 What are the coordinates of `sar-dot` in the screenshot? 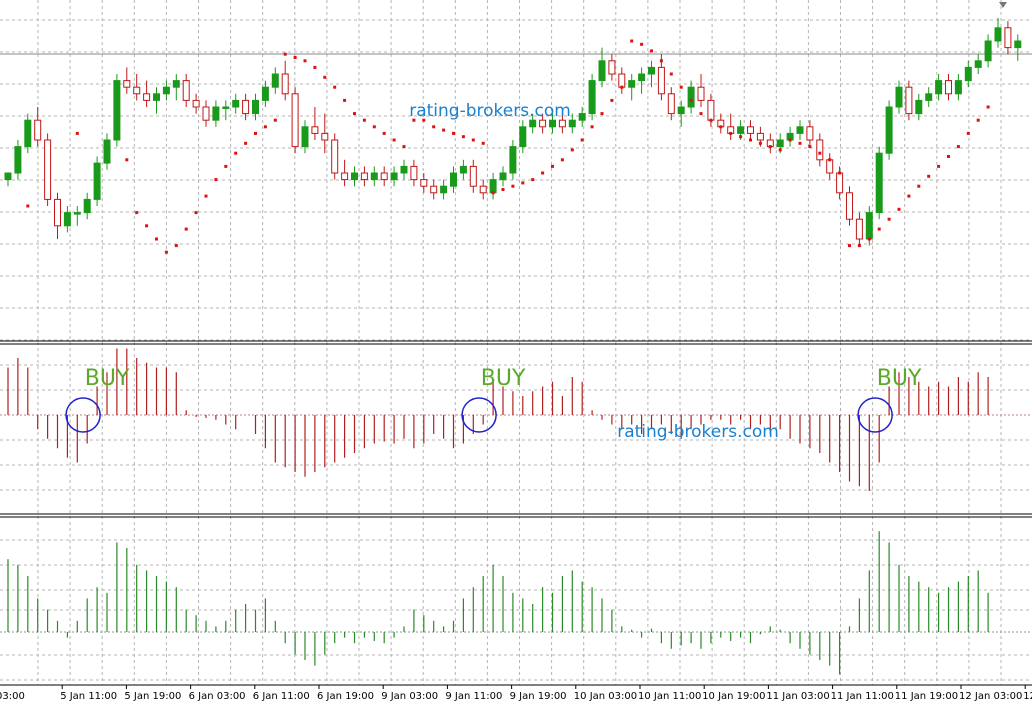 It's located at (186, 229).